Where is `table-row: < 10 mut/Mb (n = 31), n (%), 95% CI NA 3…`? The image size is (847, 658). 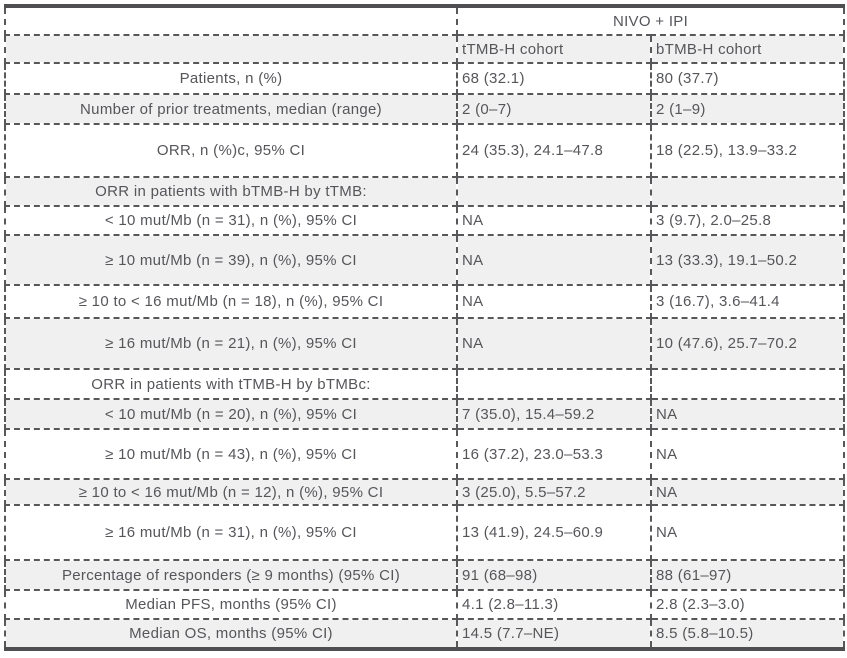 table-row: < 10 mut/Mb (n = 31), n (%), 95% CI NA 3… is located at coordinates (425, 220).